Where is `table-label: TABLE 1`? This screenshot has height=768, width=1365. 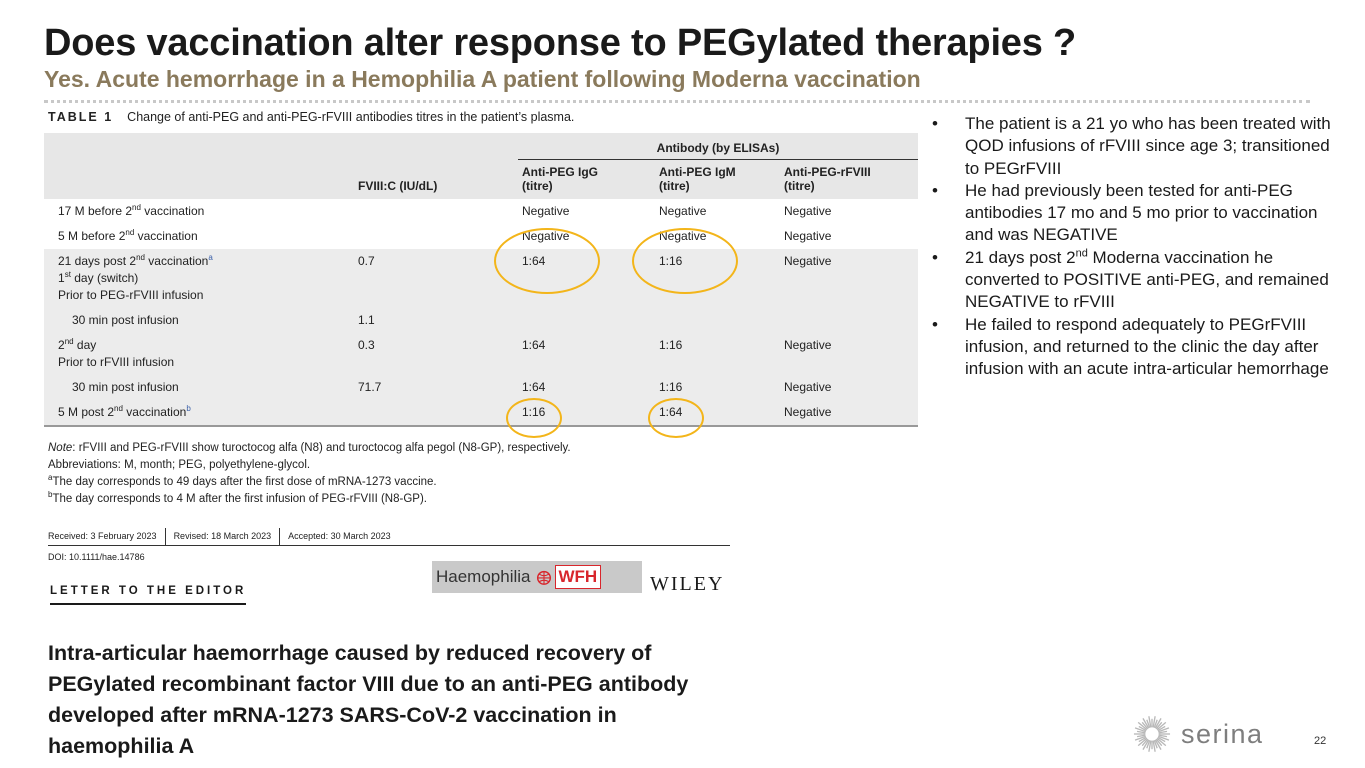
table-label: TABLE 1 is located at coordinates (81, 117).